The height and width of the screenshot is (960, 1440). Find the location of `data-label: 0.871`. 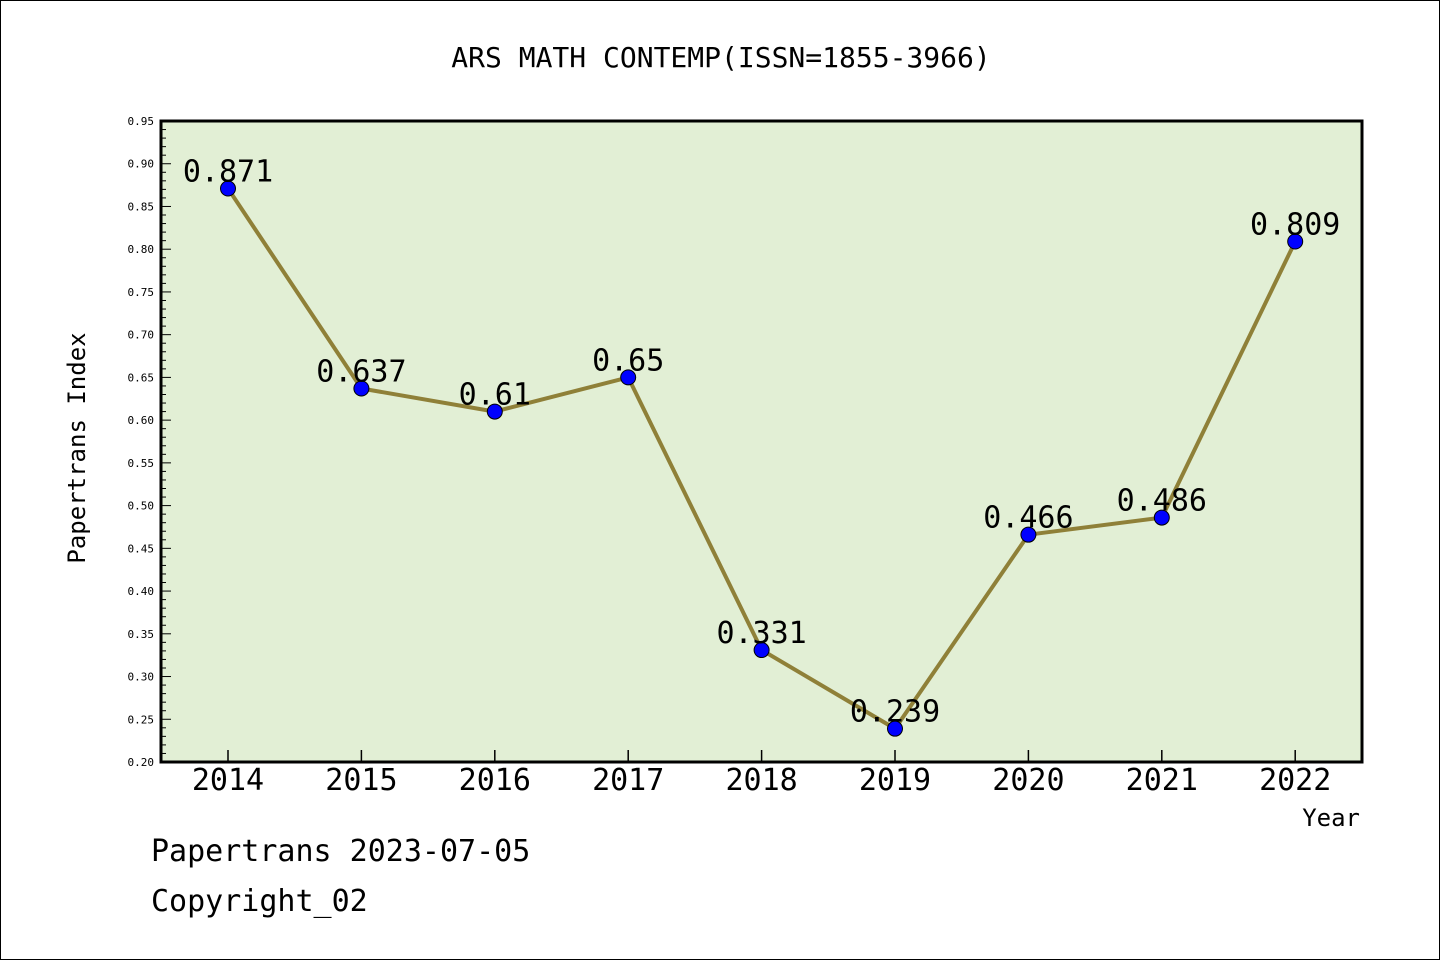

data-label: 0.871 is located at coordinates (228, 172).